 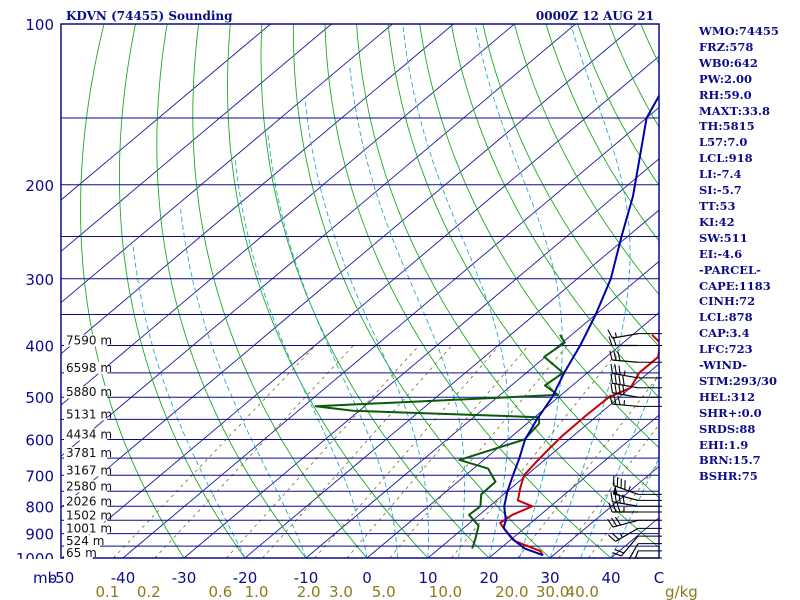 I want to click on temperature-tick-label: 20, so click(x=488, y=578).